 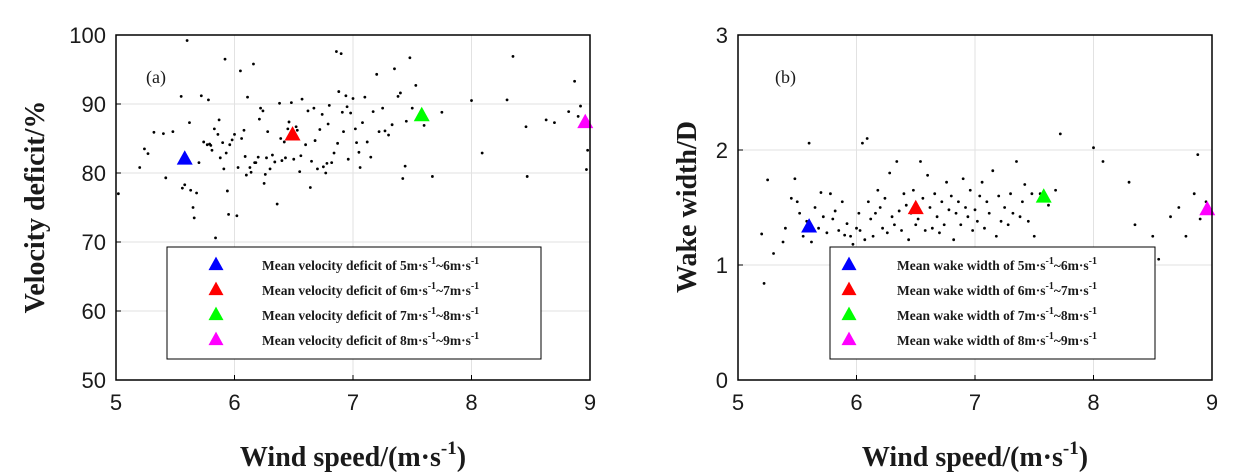 What do you see at coordinates (997, 314) in the screenshot?
I see `legend-label: Mean wake width of 7m·s-1~8m·s-1` at bounding box center [997, 314].